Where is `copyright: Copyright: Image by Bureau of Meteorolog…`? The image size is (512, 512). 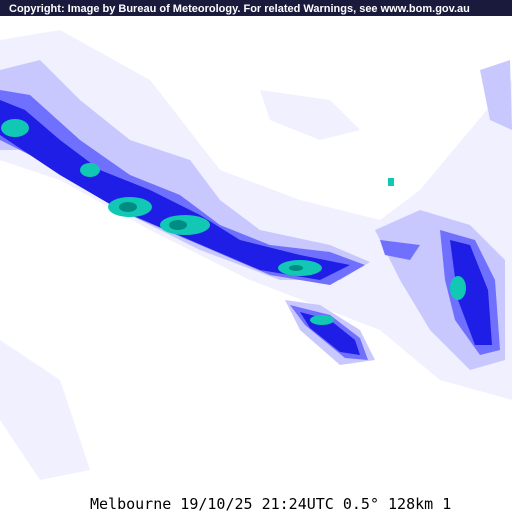 copyright: Copyright: Image by Bureau of Meteorolog… is located at coordinates (239, 9).